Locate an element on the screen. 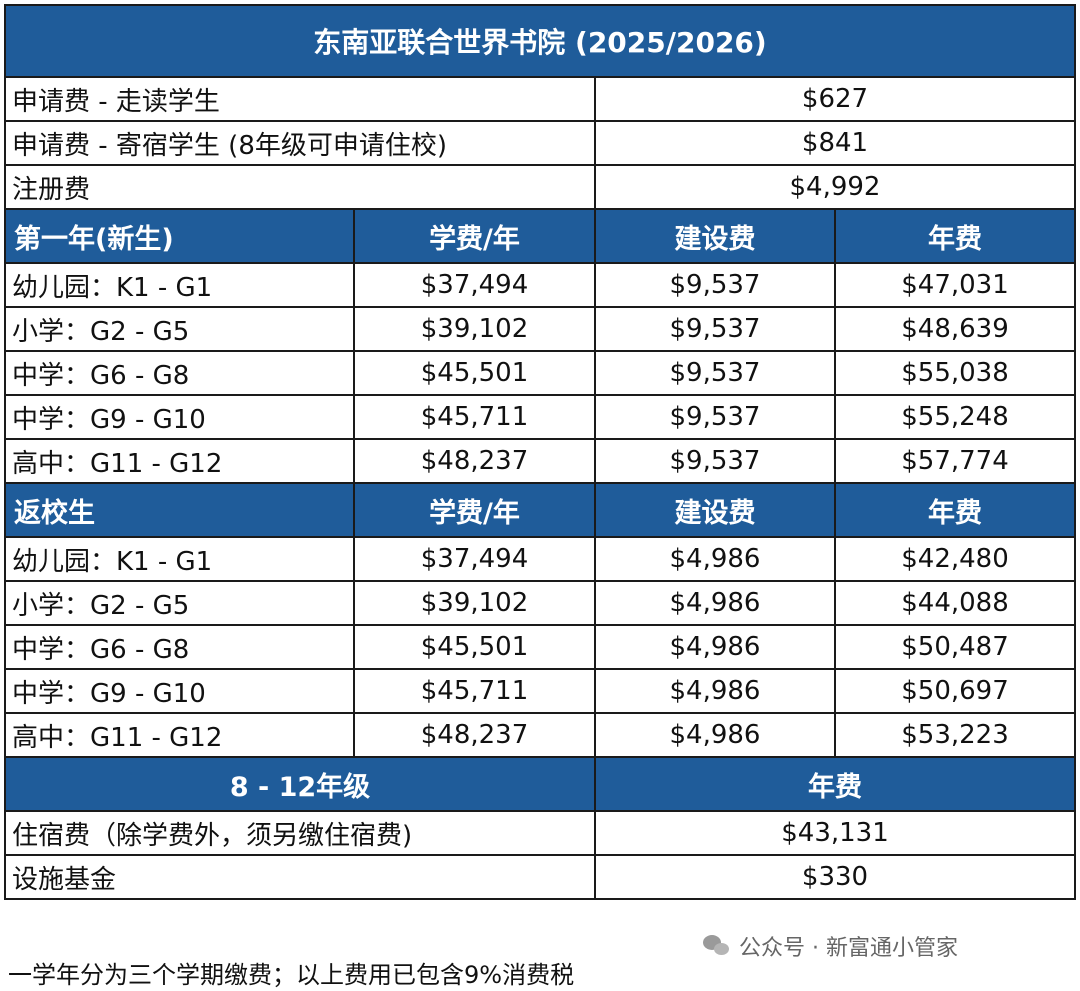 Image resolution: width=1080 pixels, height=991 pixels. table-row: 中学：G9 - G10 $45,711 $4,986 $50,697 is located at coordinates (540, 691).